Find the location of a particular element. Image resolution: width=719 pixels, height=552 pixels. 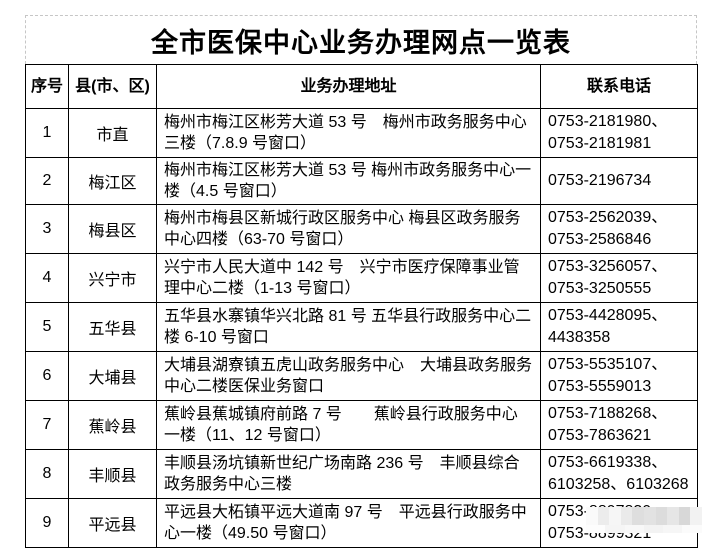

address-cell: 梅州市梅县区新城行政区服务中心 梅县区政务服务中心四楼（63-70 号窗口） is located at coordinates (348, 229).